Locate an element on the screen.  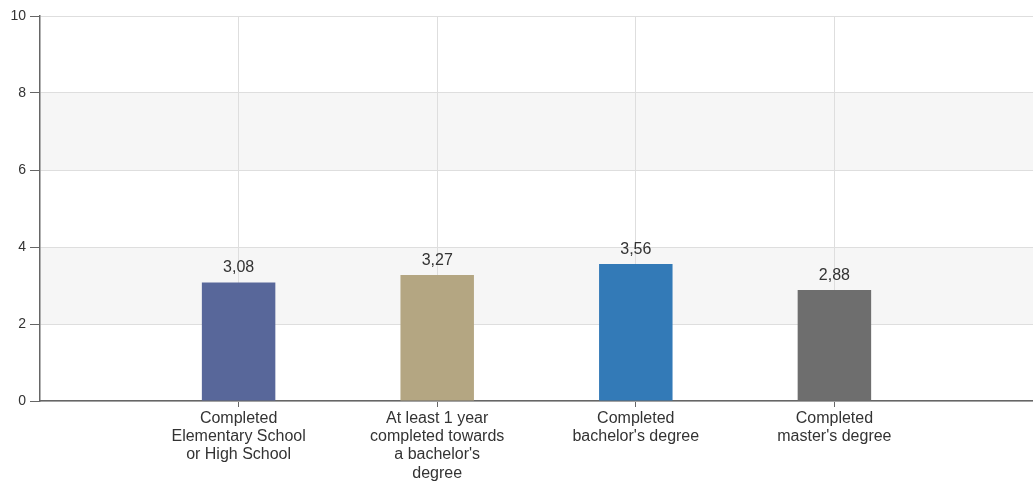
x-tick-label: Completed bachelor's degree is located at coordinates (636, 426).